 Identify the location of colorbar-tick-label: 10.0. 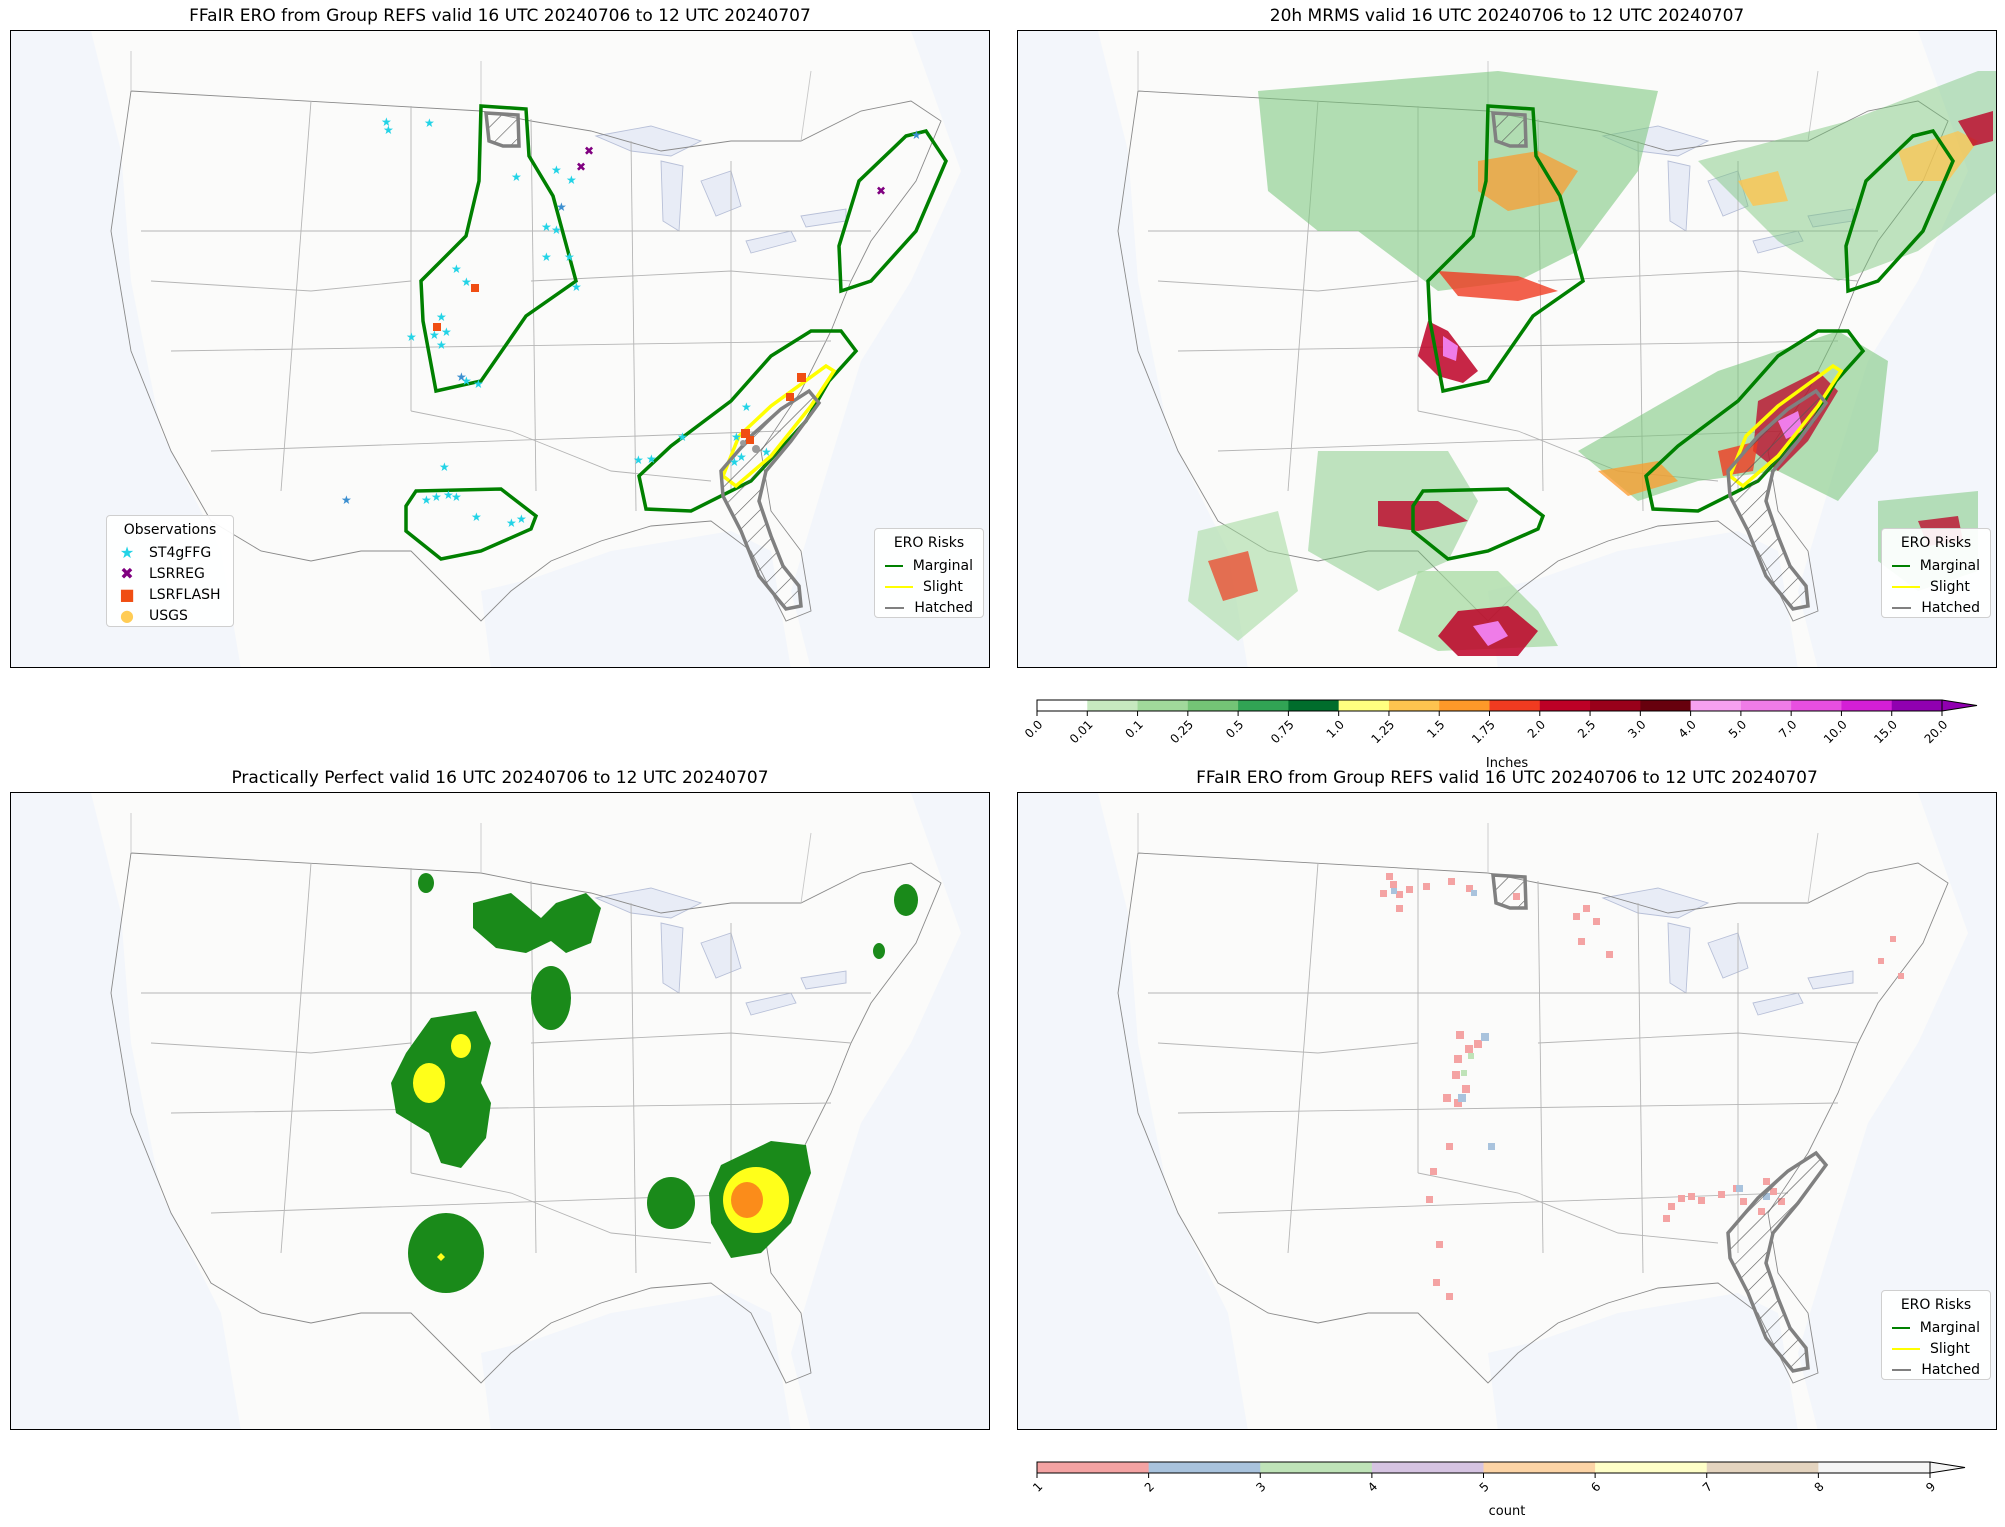
(1835, 731).